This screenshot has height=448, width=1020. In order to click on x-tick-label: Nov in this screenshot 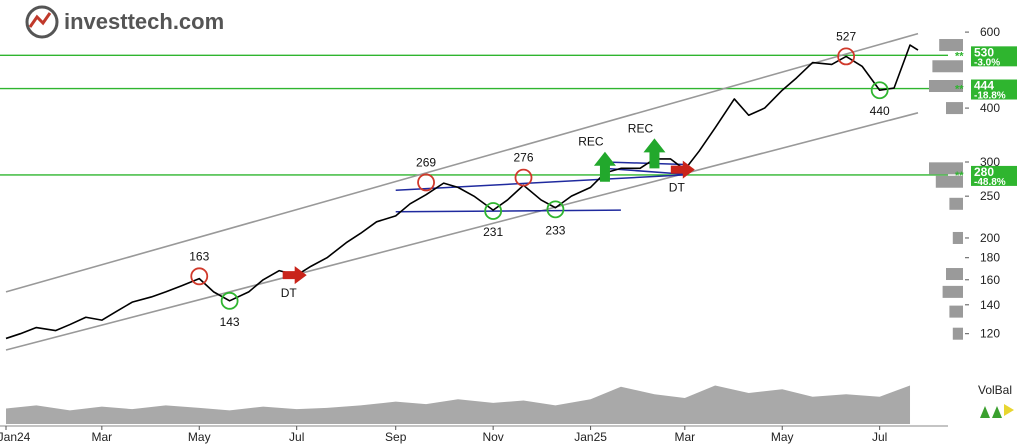, I will do `click(492, 437)`.